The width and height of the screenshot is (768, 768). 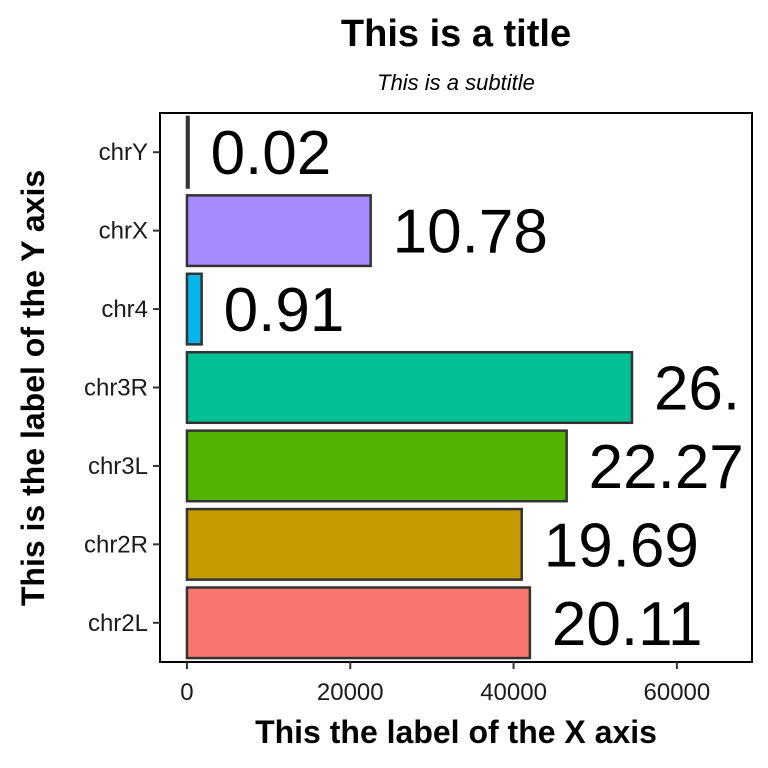 I want to click on bar-chr3L, so click(x=376, y=466).